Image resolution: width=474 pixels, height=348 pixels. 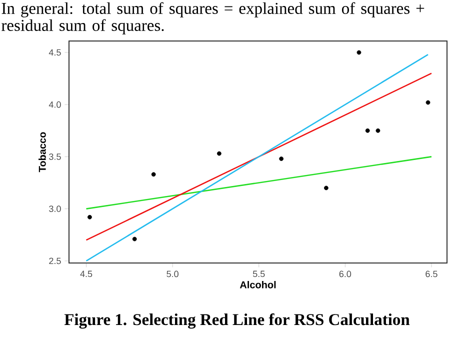 What do you see at coordinates (86, 274) in the screenshot?
I see `x-tick-label: 4.5` at bounding box center [86, 274].